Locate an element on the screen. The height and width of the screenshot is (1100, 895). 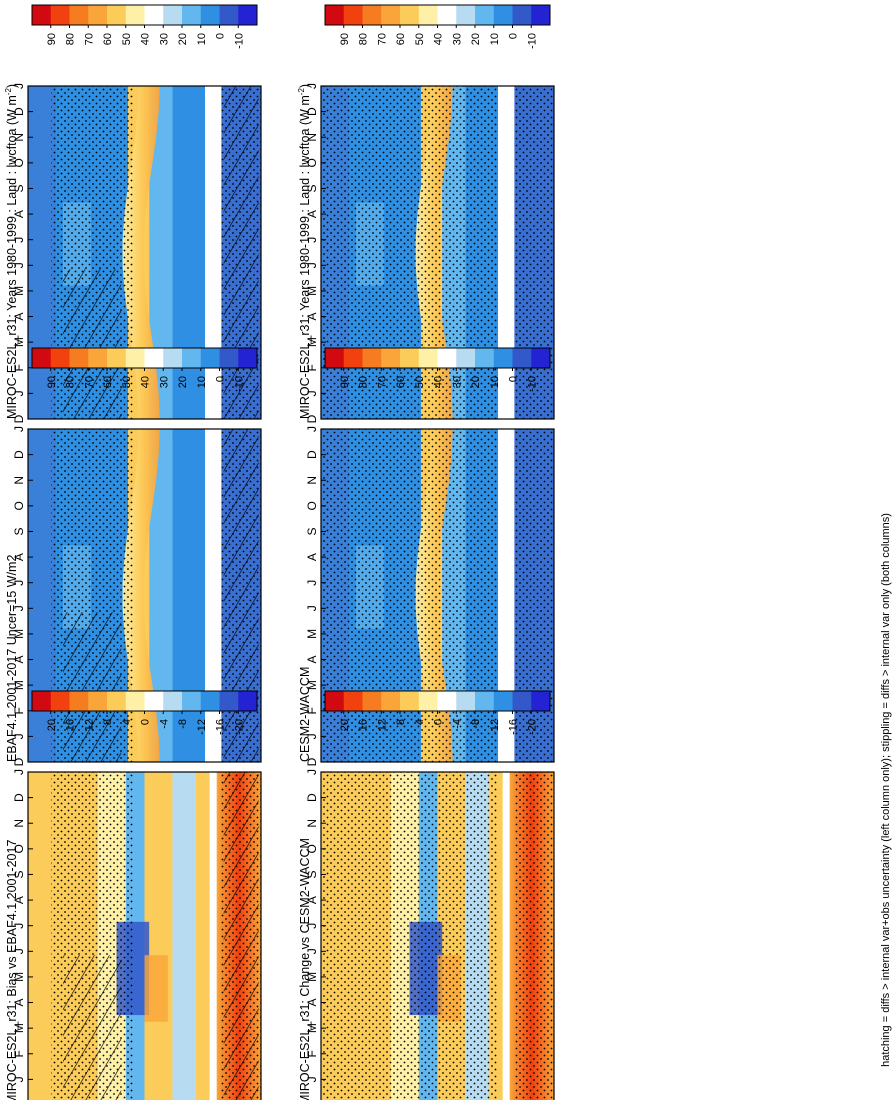
colorbar-label: 60 is located at coordinates (401, 382).